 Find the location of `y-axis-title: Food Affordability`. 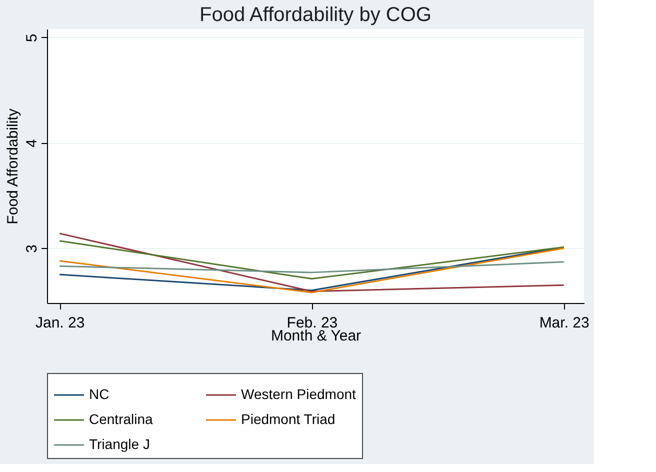

y-axis-title: Food Affordability is located at coordinates (13, 166).